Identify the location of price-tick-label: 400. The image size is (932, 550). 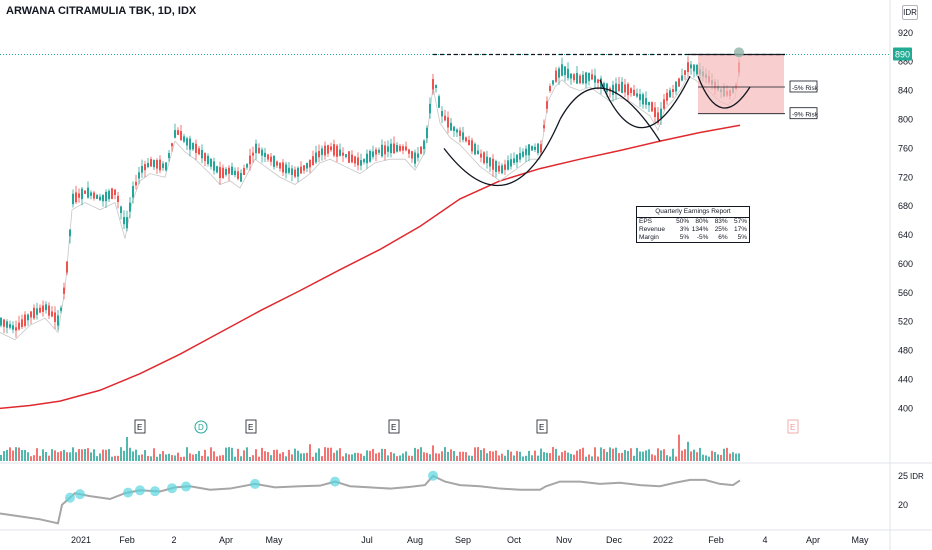
(905, 408).